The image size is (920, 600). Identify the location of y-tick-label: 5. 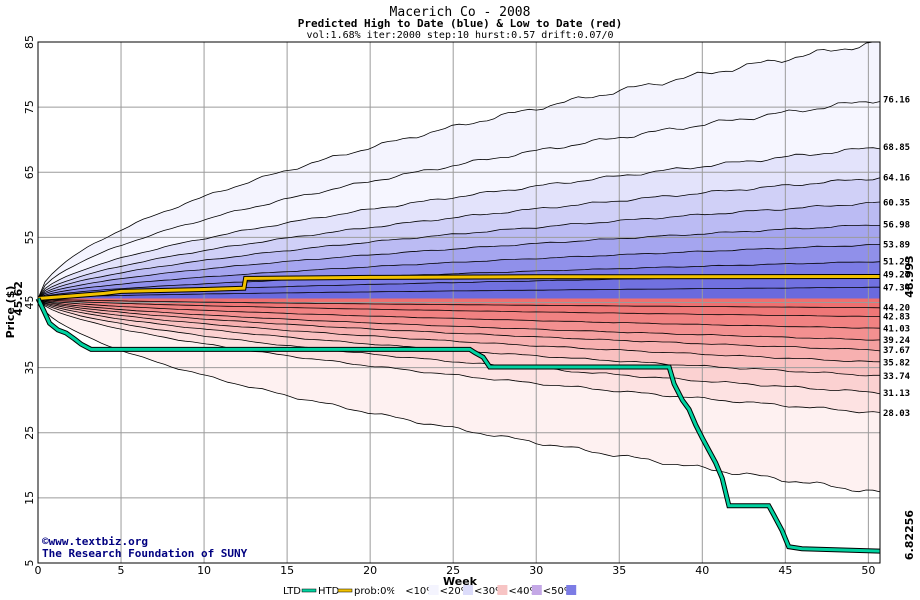
(29, 563).